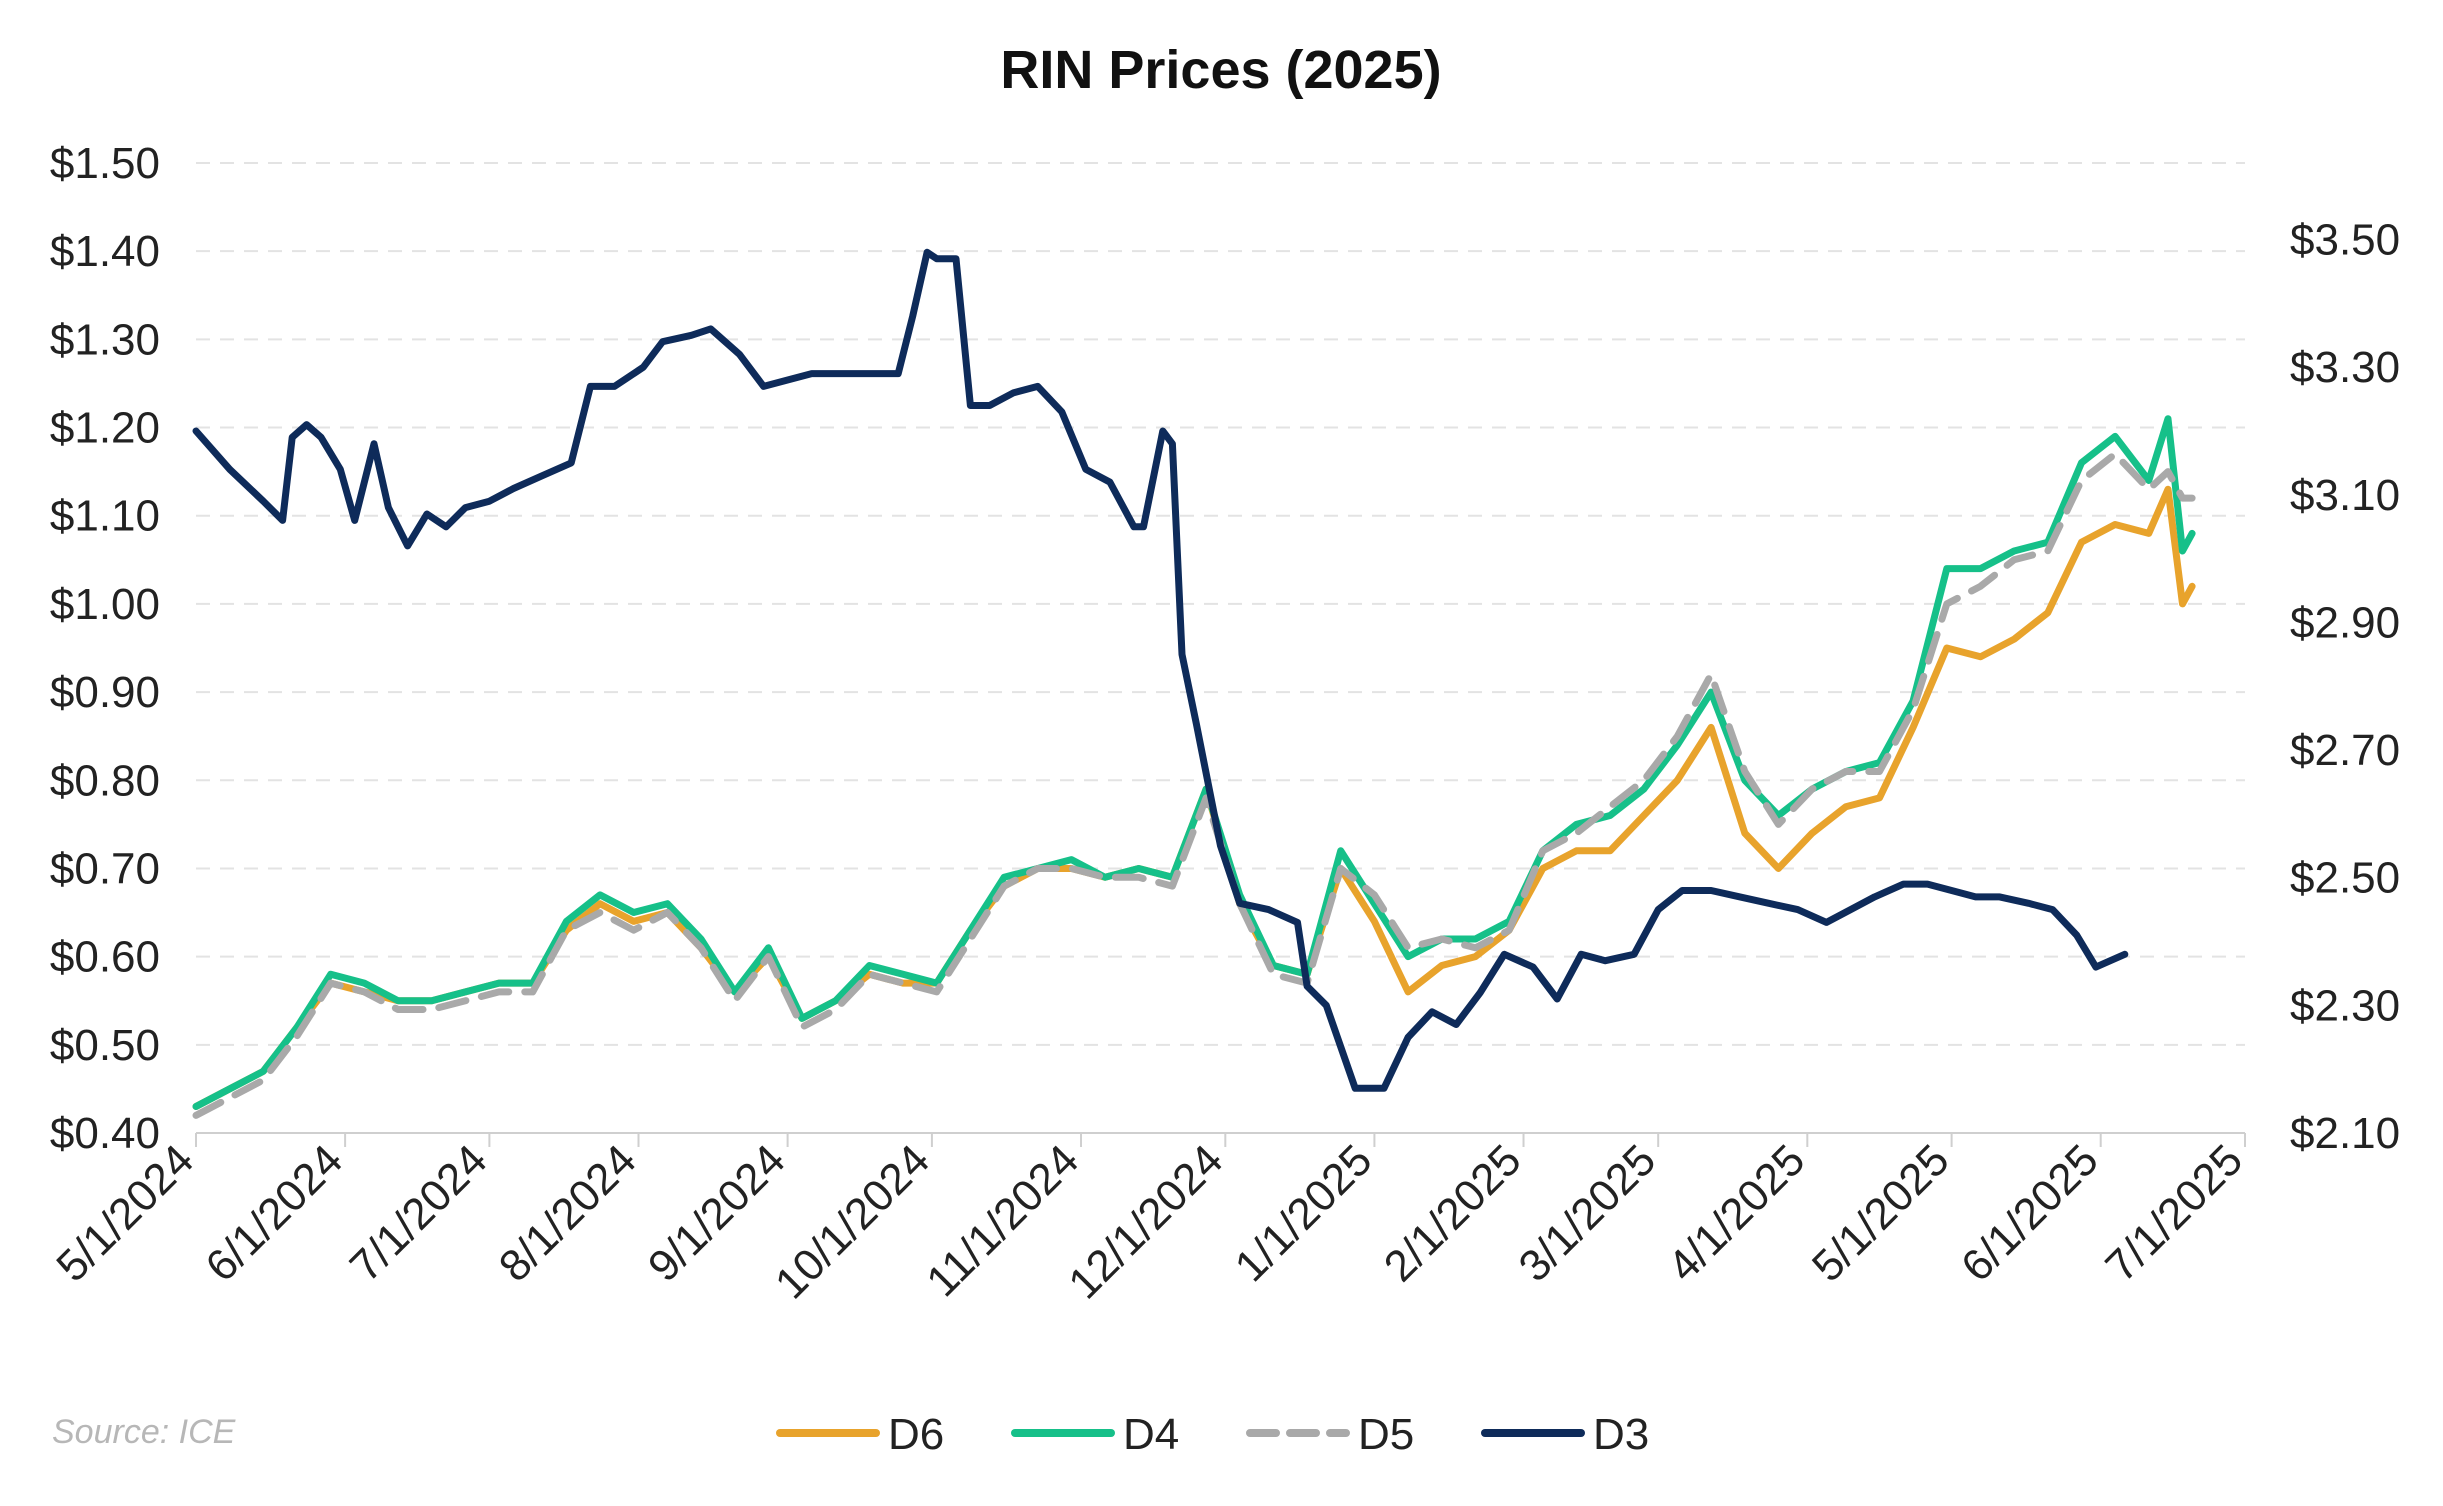  I want to click on y-axis-right: $2.10 $2.30 $2.50 $2.70 $2.90 $3.10 $3.30 $3.50, so click(2345, 687).